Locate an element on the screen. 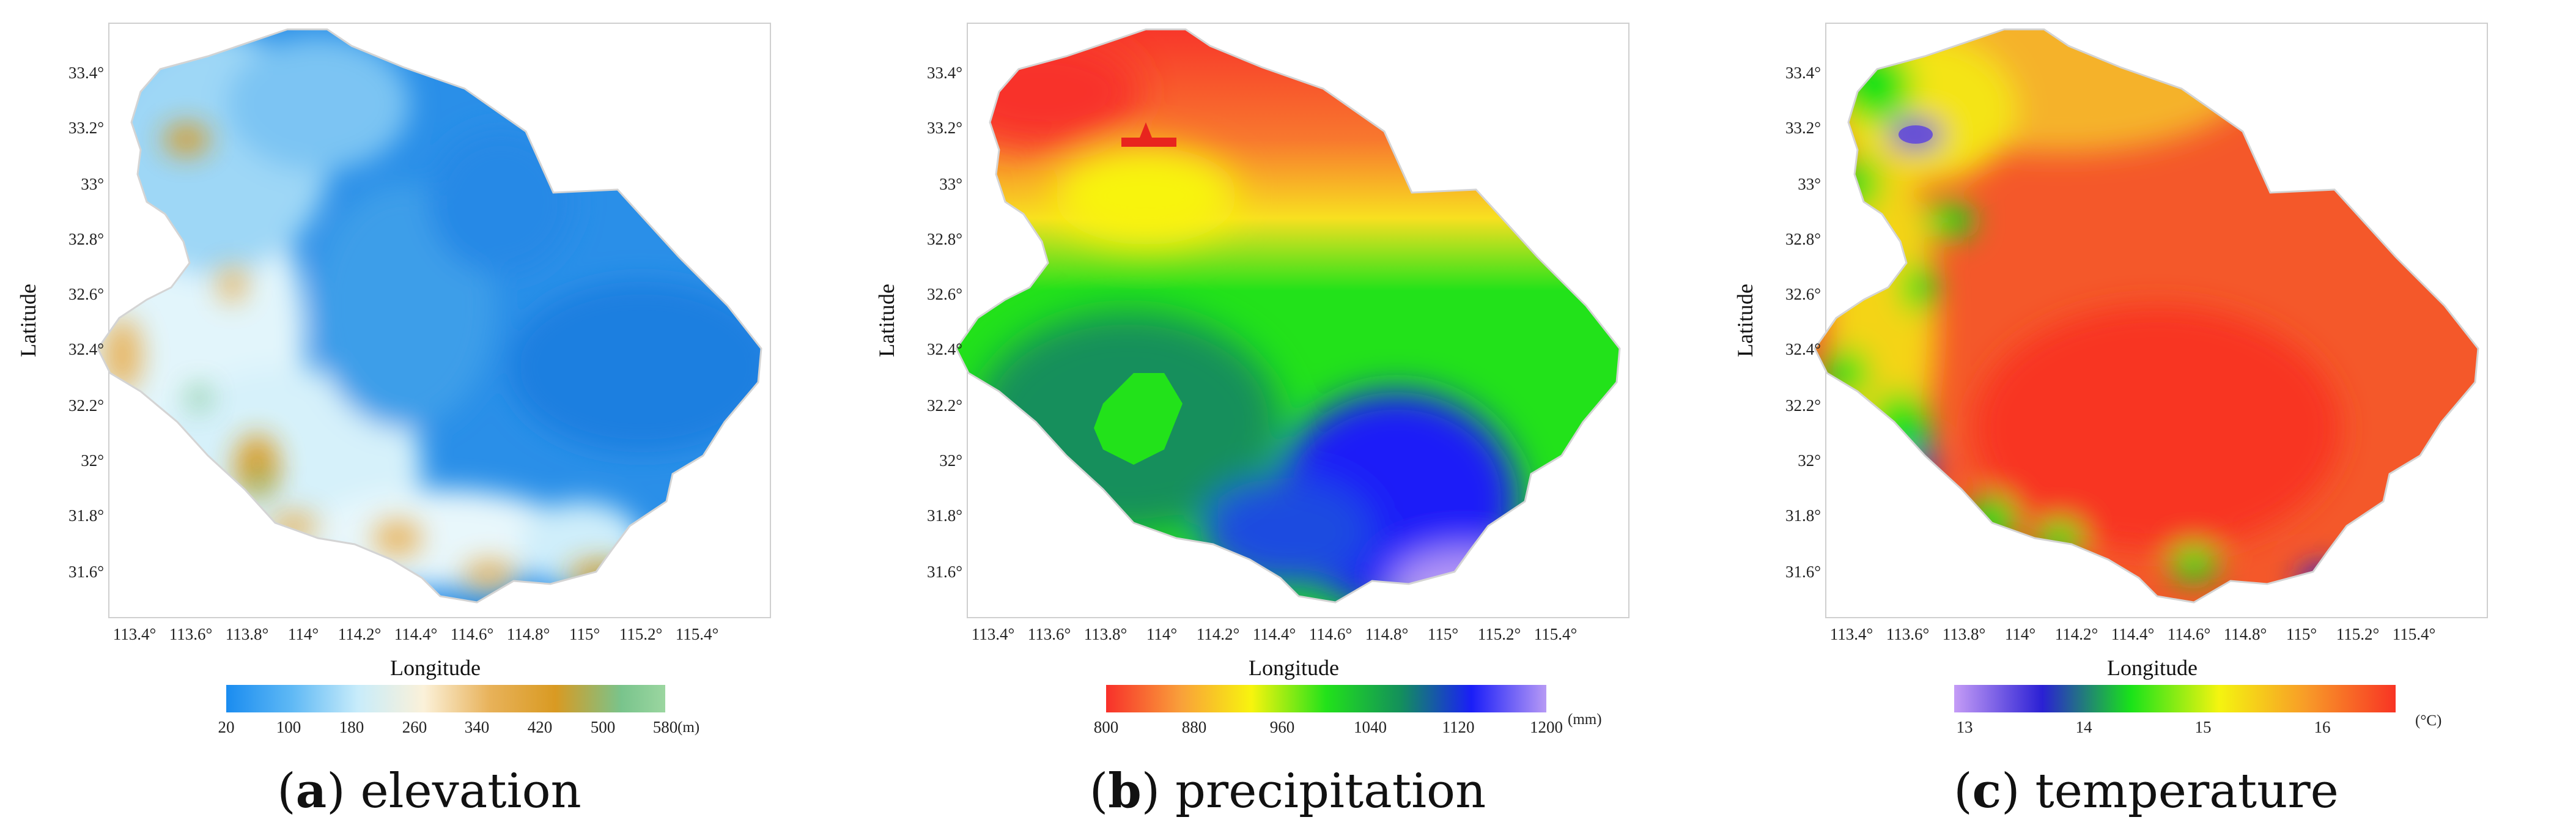 This screenshot has width=2576, height=828. colorbar-unit: (mm) is located at coordinates (1585, 719).